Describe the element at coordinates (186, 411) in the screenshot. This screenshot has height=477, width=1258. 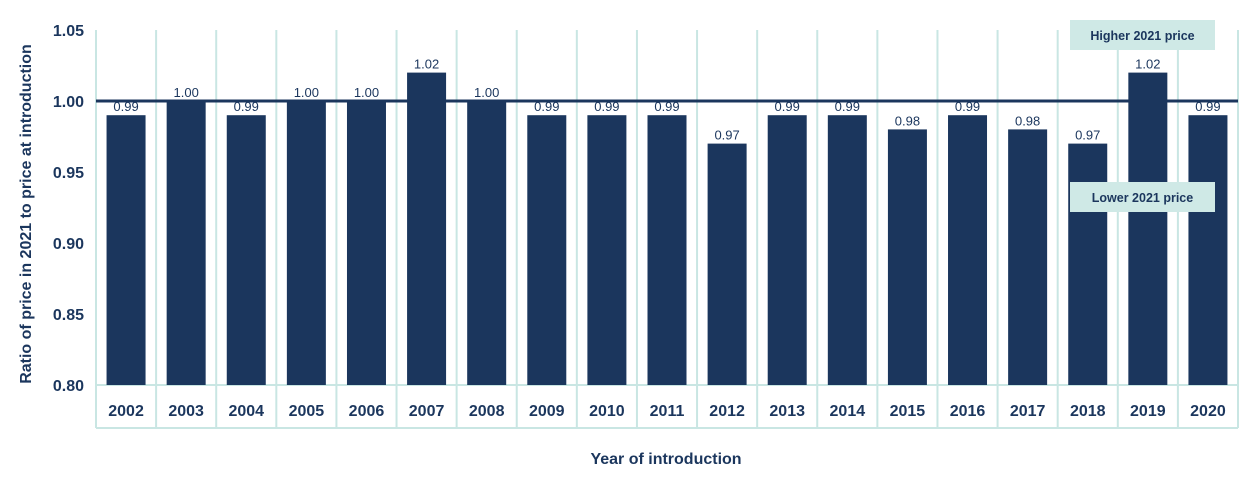
I see `x-tick-label-2003: 2003` at that location.